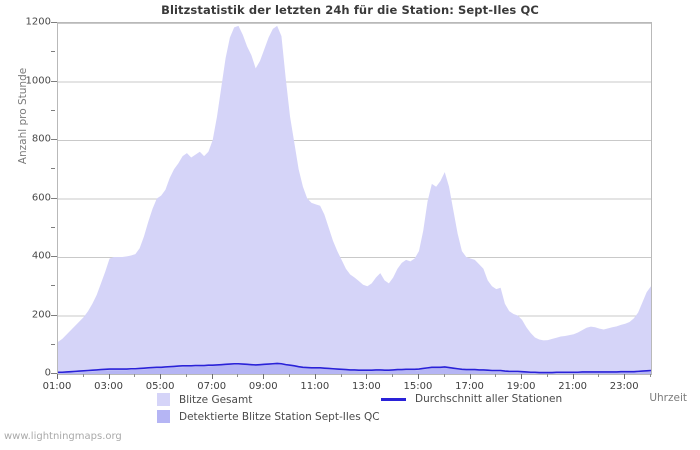 The width and height of the screenshot is (700, 450). I want to click on legend-label-station: Detektierte Blitze Station Sept-Iles QC, so click(279, 416).